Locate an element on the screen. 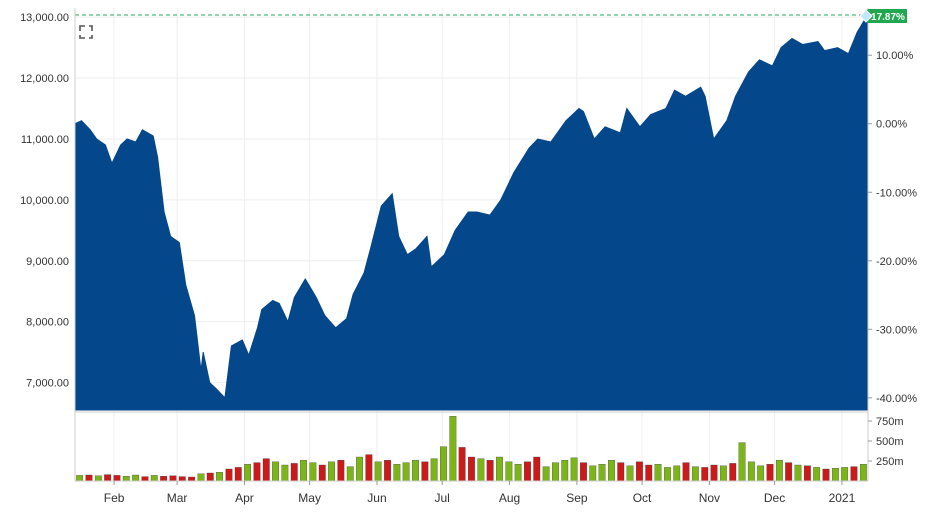 The image size is (941, 525). y2-tick-label: 10.00% is located at coordinates (895, 56).